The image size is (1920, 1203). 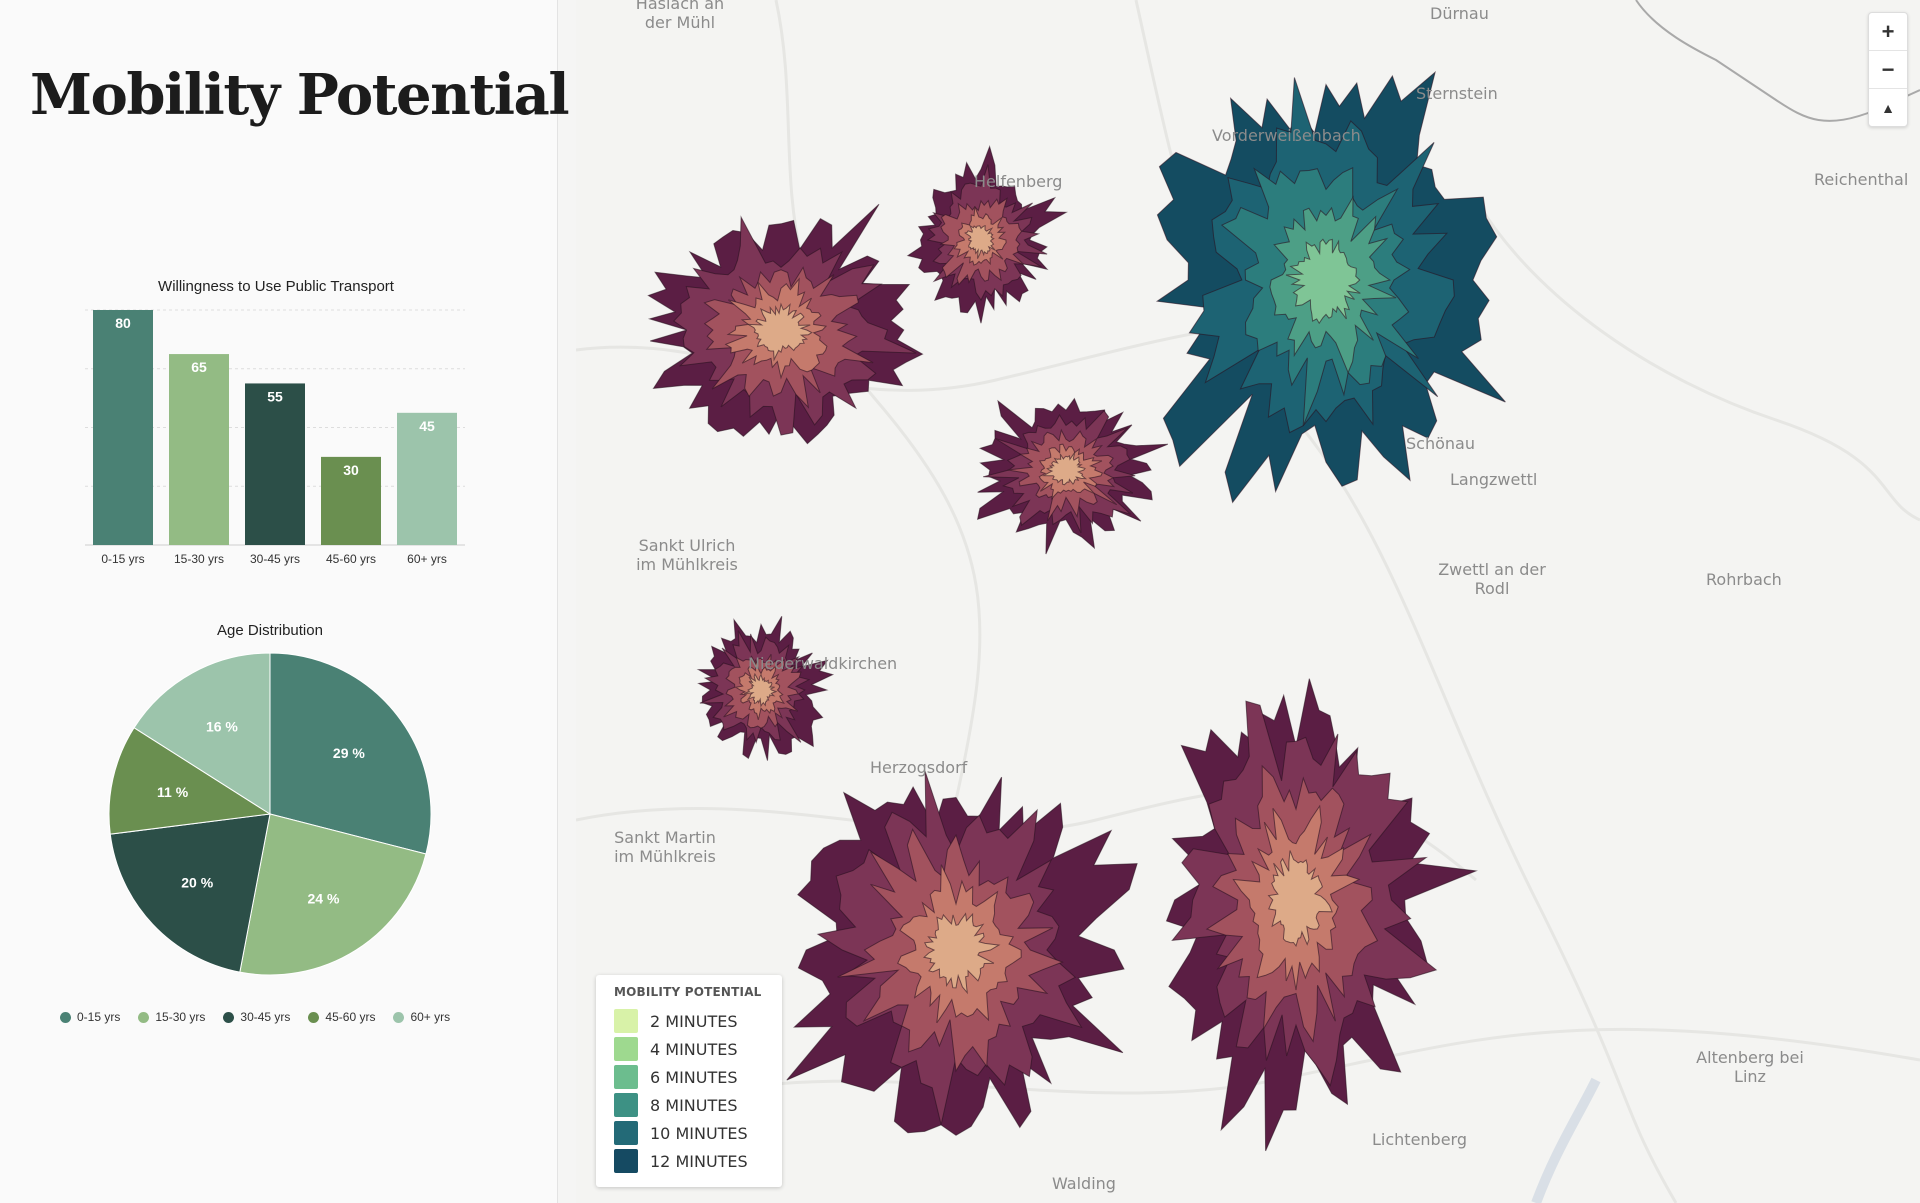 I want to click on bar-category-label: 45-60 yrs, so click(x=351, y=559).